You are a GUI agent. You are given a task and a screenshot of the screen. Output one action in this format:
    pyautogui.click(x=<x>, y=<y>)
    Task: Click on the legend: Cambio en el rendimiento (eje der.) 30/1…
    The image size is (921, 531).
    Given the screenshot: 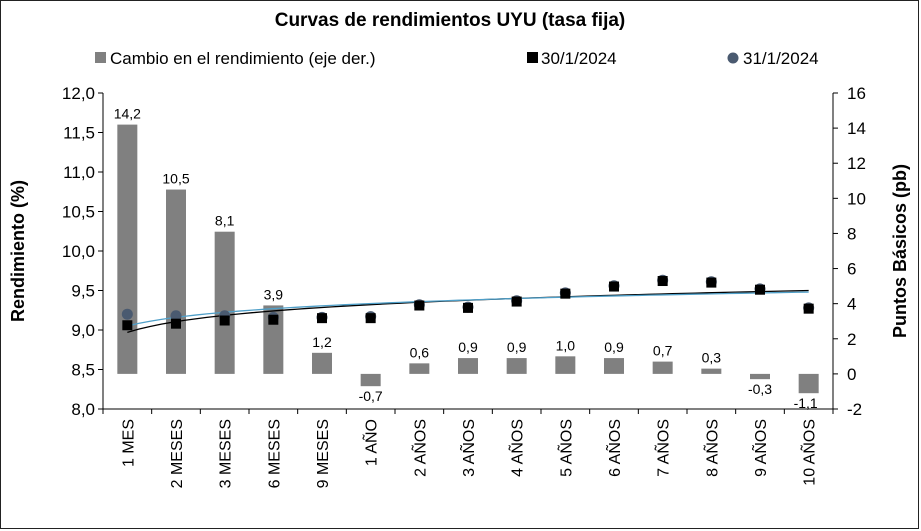 What is the action you would take?
    pyautogui.click(x=457, y=58)
    